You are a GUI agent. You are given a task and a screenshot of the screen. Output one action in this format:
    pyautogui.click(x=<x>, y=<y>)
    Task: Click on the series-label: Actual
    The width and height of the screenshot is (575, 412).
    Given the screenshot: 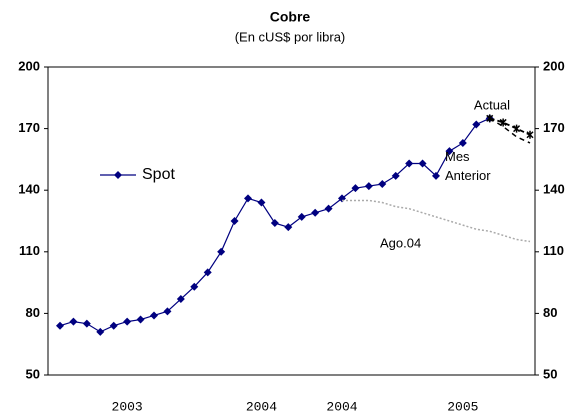 What is the action you would take?
    pyautogui.click(x=492, y=104)
    